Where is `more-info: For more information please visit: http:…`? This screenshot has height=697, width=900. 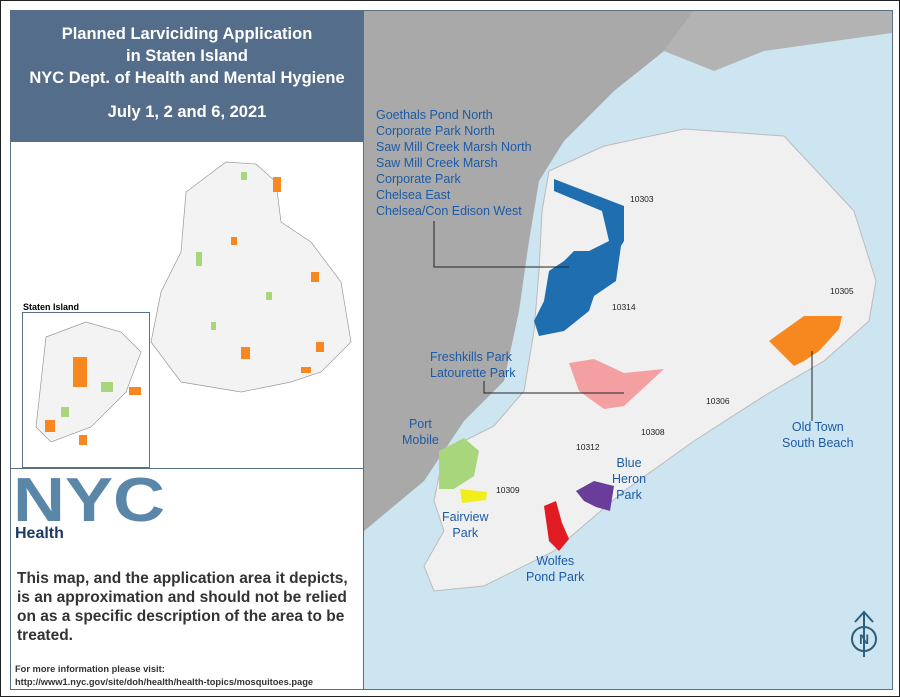
more-info: For more information please visit: http:… is located at coordinates (164, 676).